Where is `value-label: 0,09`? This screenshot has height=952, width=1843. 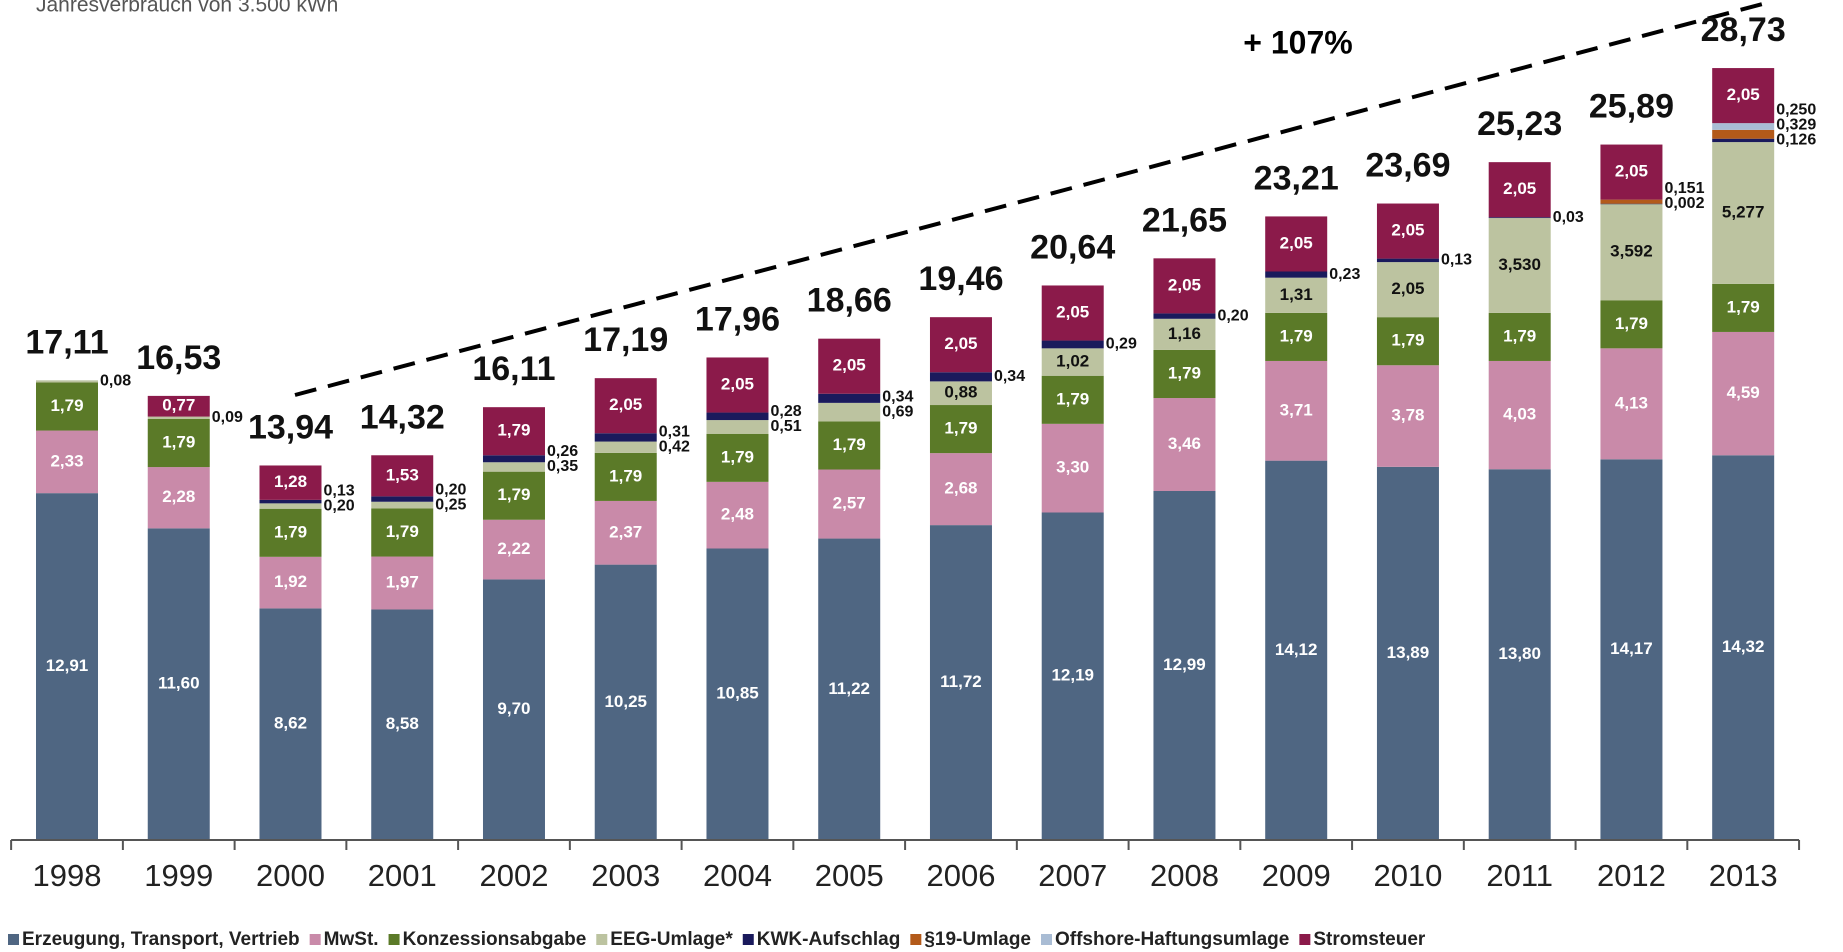
value-label: 0,09 is located at coordinates (227, 417).